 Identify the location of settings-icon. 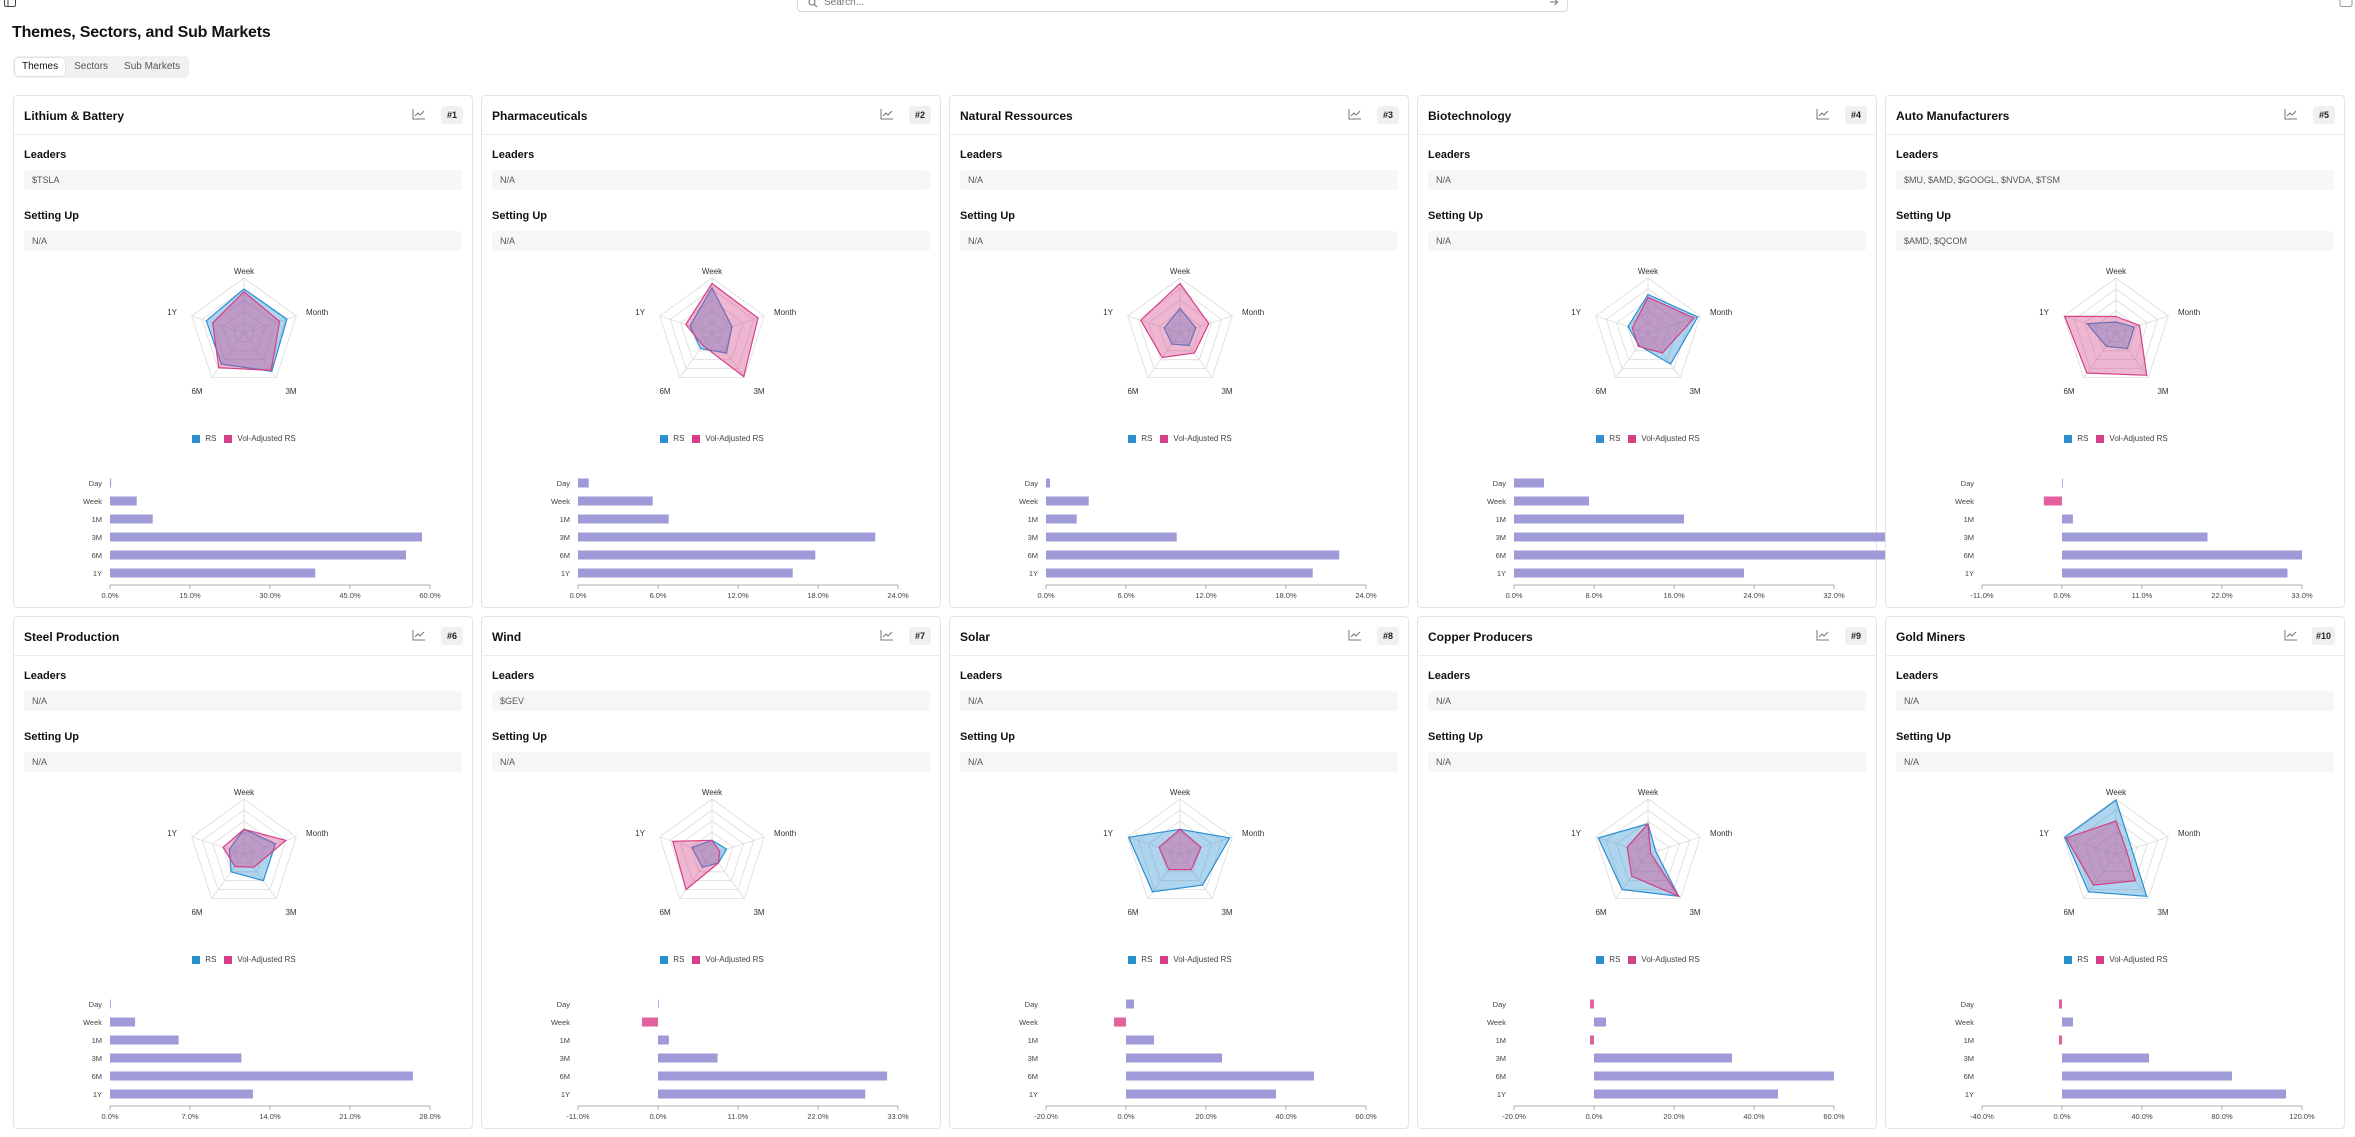
(2346, 4).